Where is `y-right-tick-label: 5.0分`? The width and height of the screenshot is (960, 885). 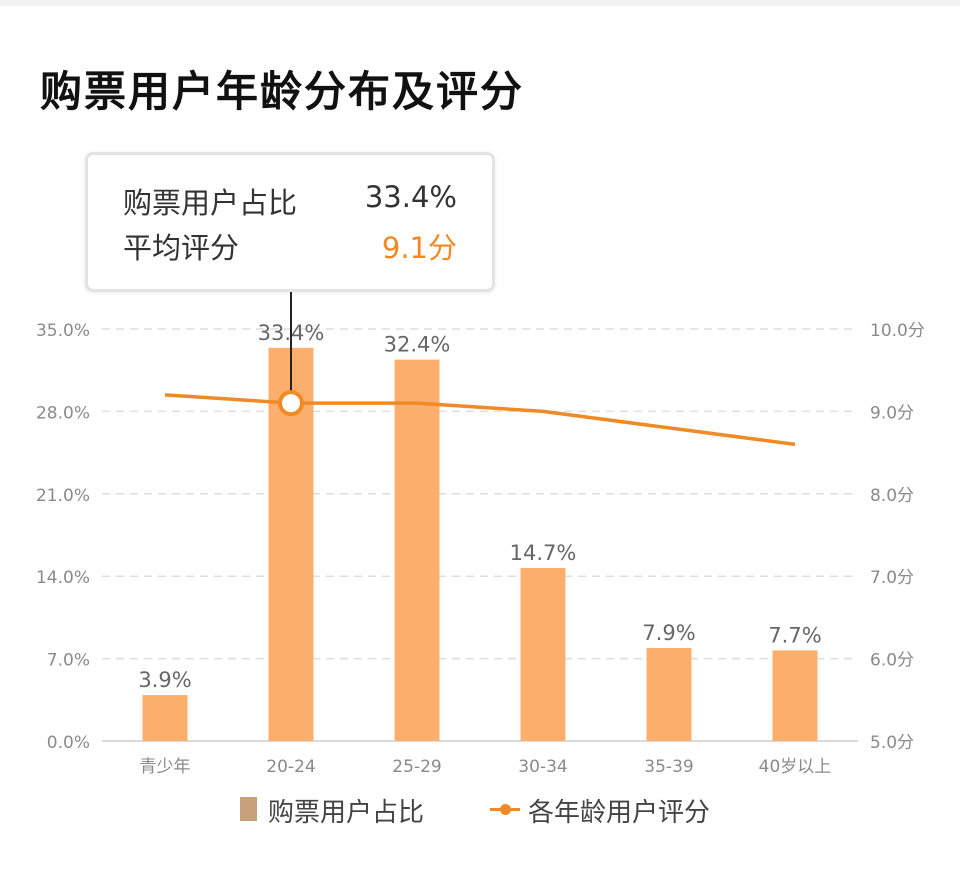
y-right-tick-label: 5.0分 is located at coordinates (892, 743).